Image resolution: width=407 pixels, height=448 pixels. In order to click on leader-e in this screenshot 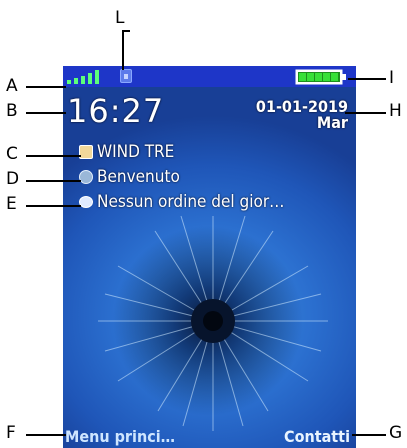, I will do `click(53, 206)`.